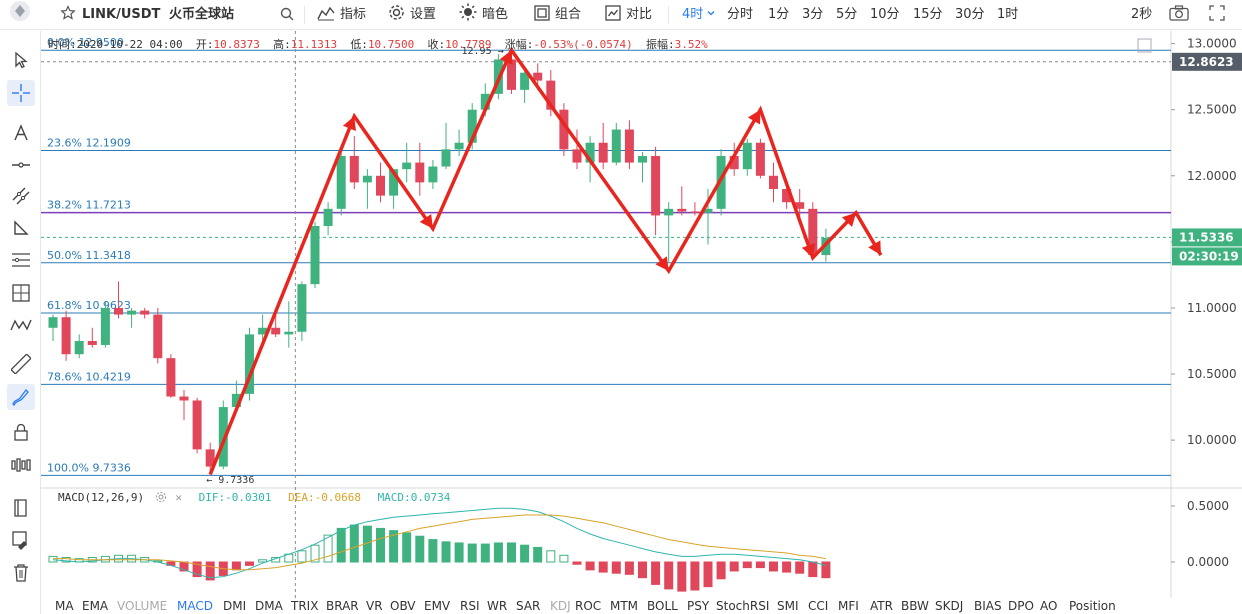 The image size is (1242, 614). I want to click on indicator-tab-dma: DMA, so click(269, 606).